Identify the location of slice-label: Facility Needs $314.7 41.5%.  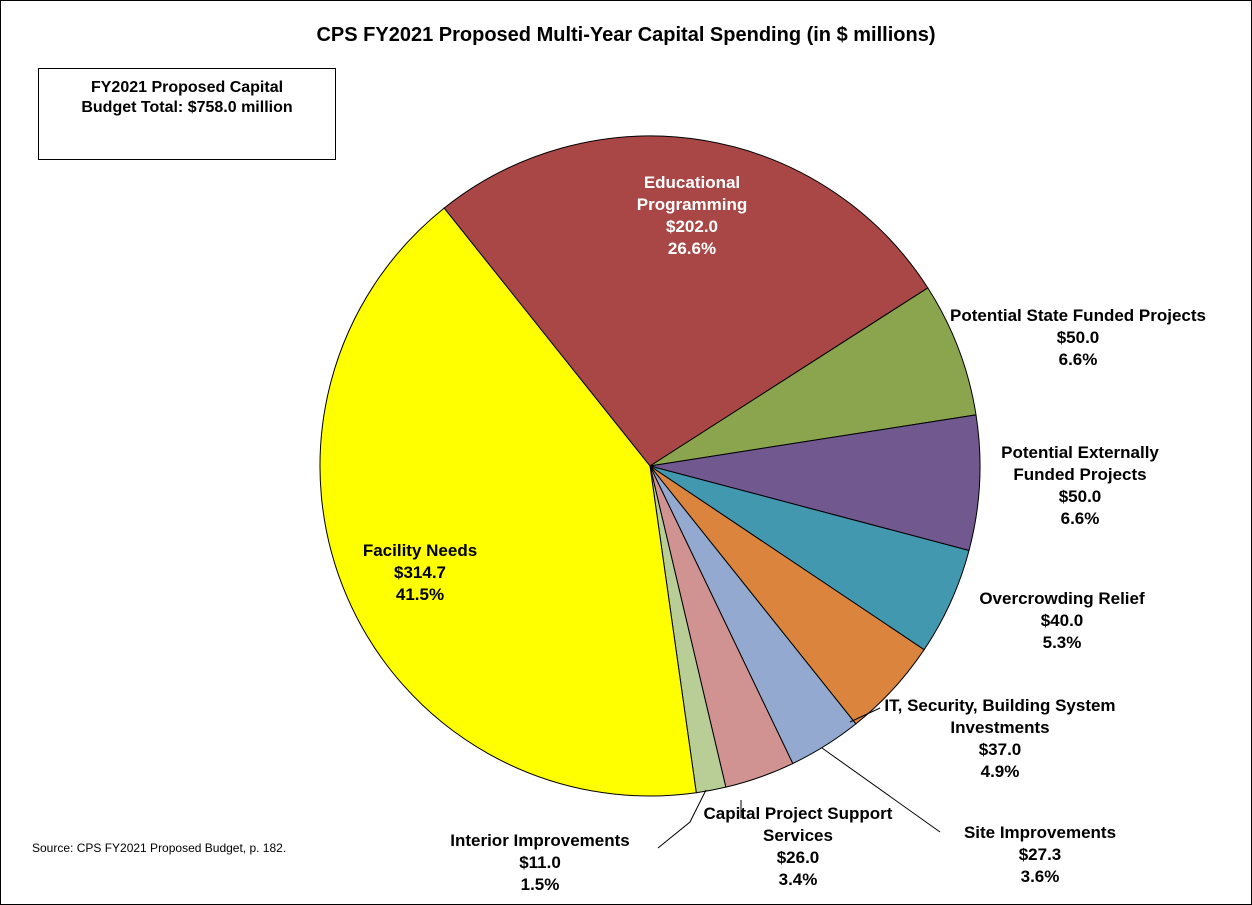
(420, 573).